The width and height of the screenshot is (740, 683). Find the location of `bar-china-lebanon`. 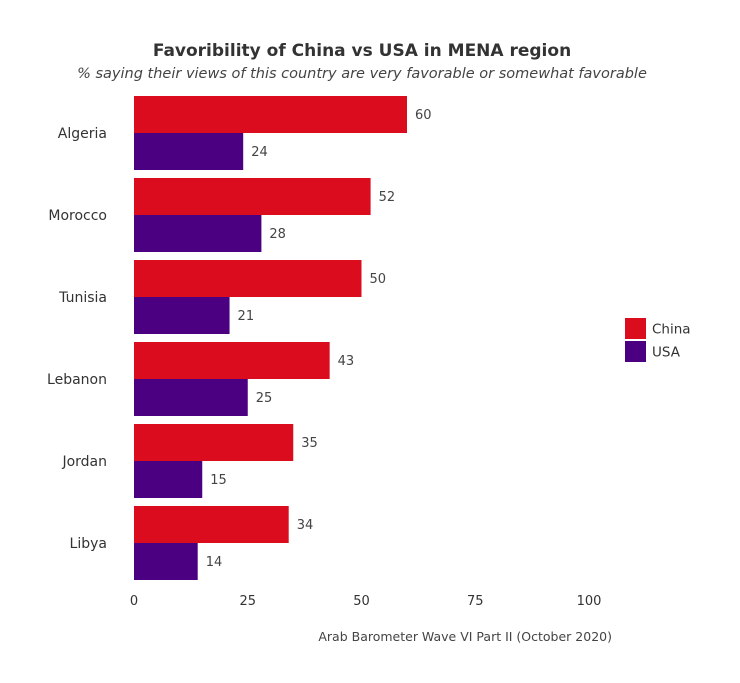

bar-china-lebanon is located at coordinates (232, 360).